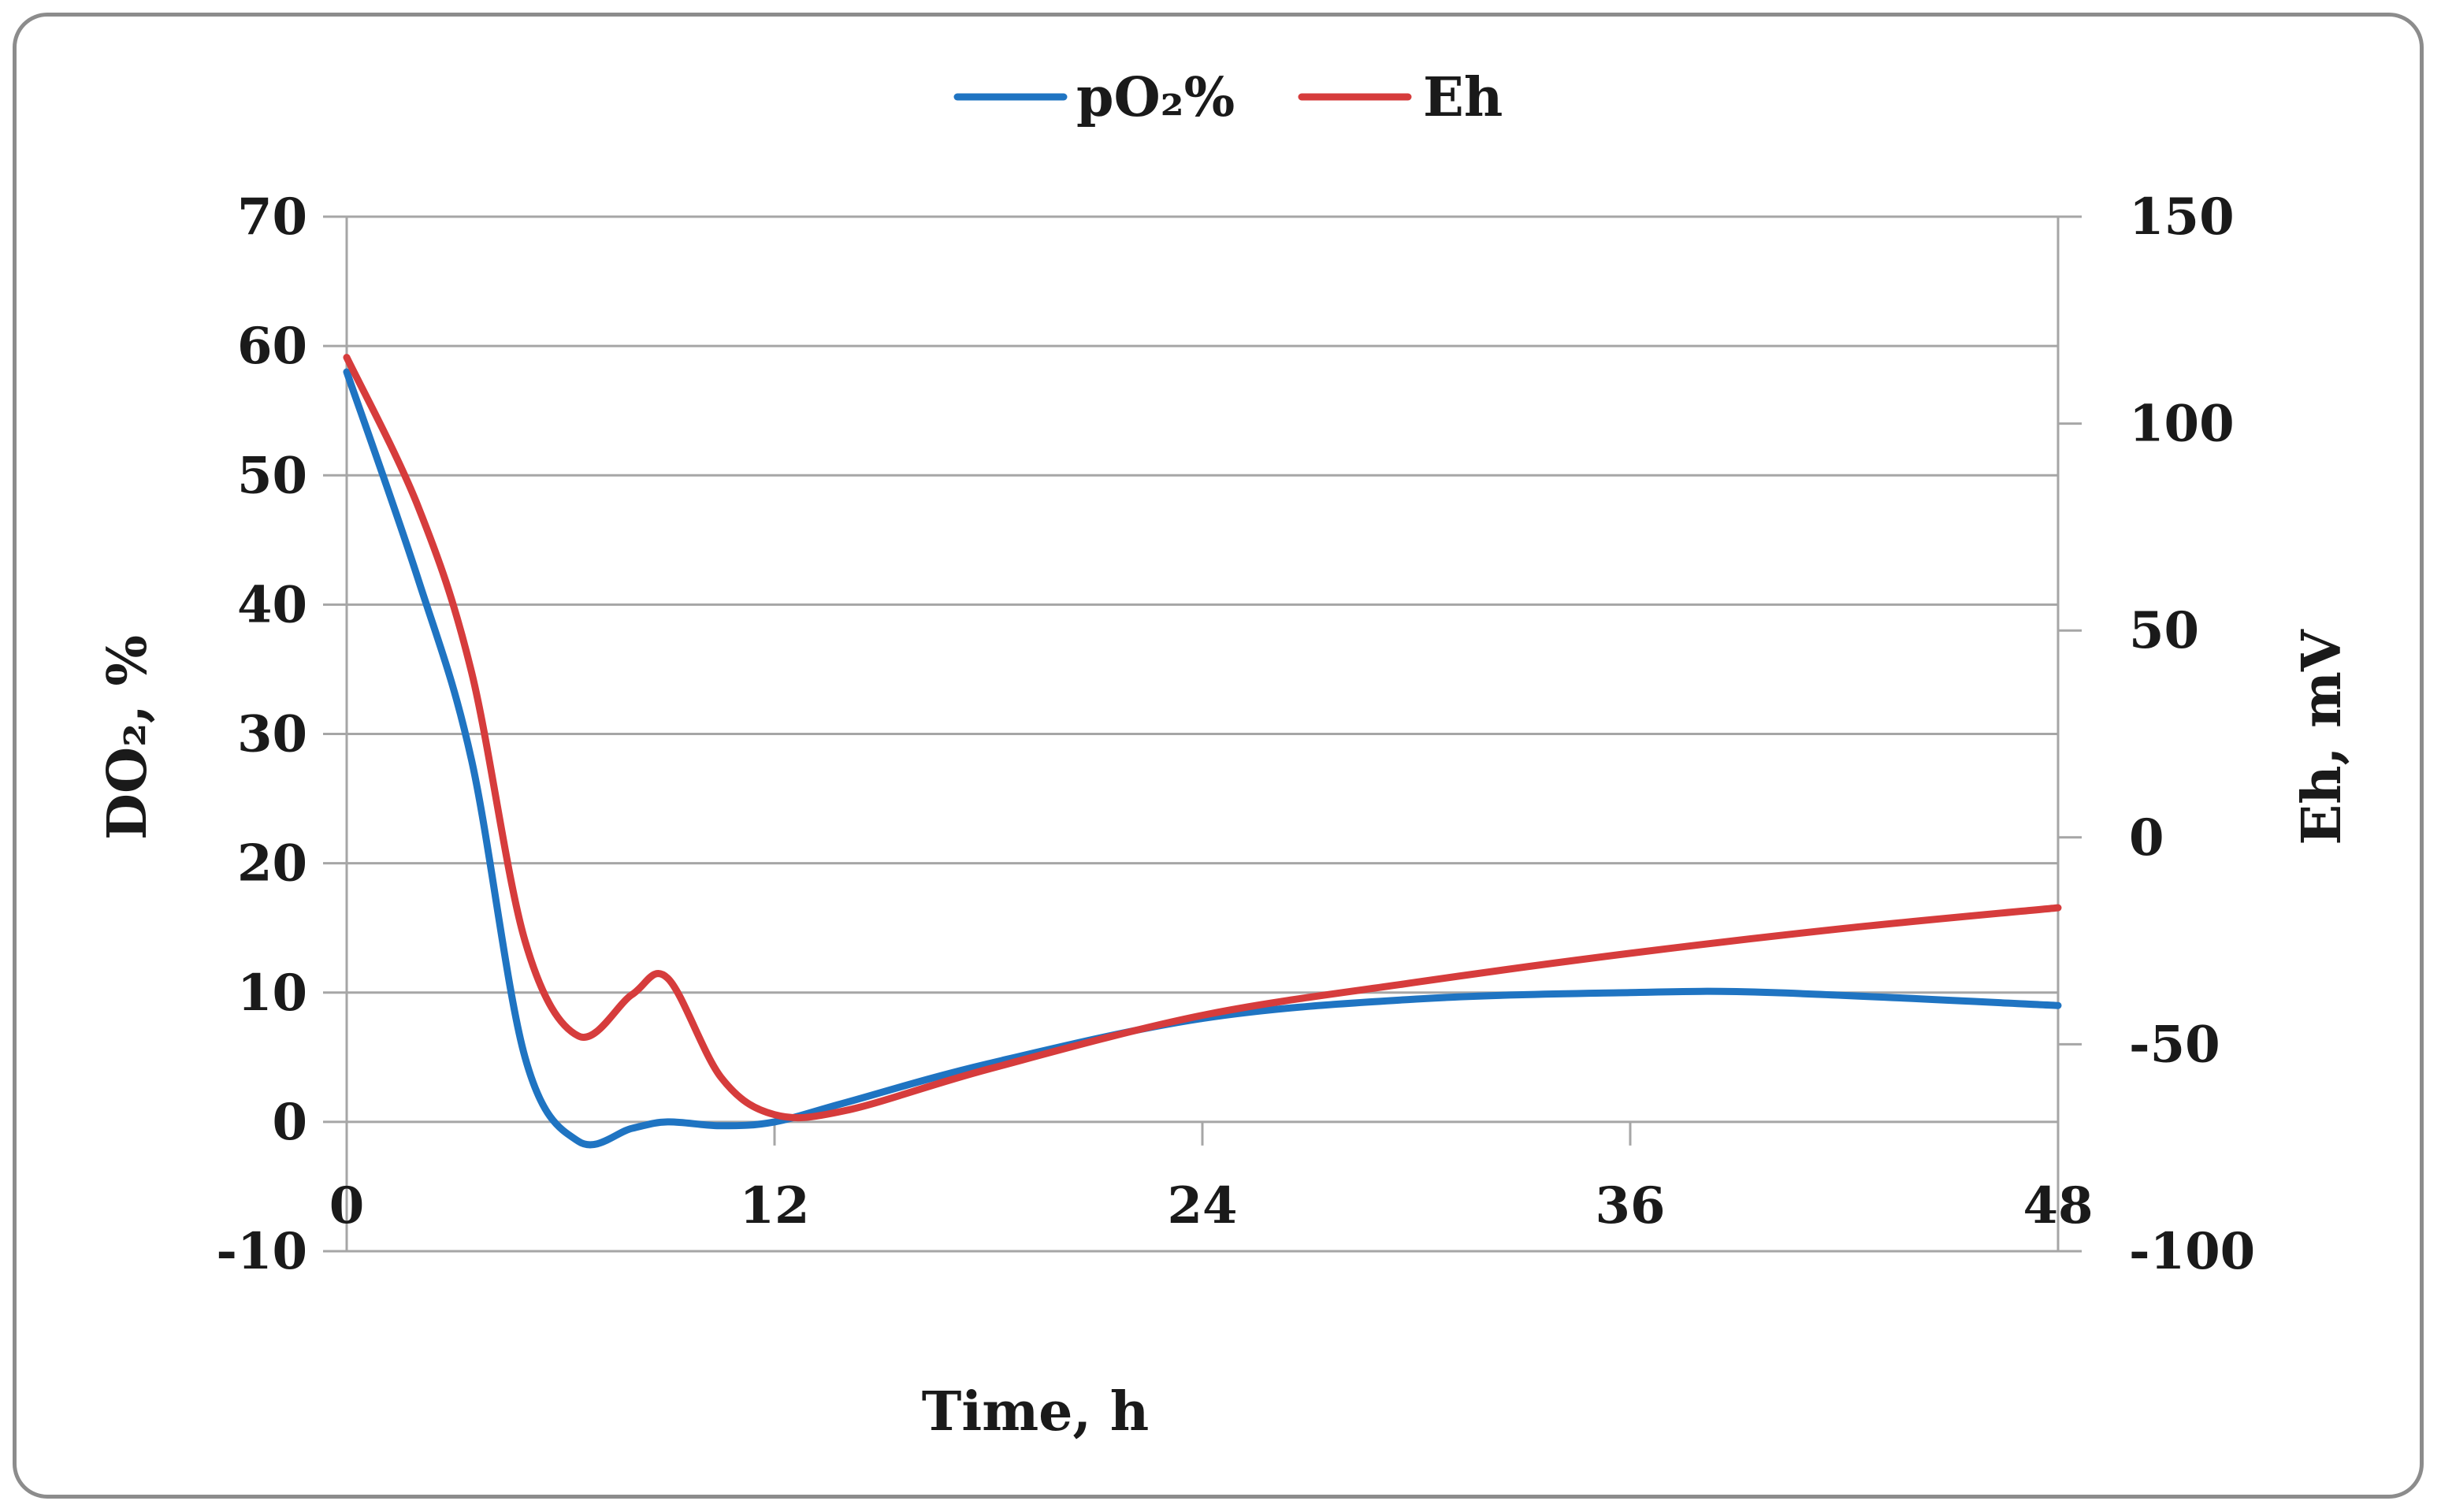 The width and height of the screenshot is (2441, 1512). What do you see at coordinates (1630, 1205) in the screenshot?
I see `x-tick-label: 36` at bounding box center [1630, 1205].